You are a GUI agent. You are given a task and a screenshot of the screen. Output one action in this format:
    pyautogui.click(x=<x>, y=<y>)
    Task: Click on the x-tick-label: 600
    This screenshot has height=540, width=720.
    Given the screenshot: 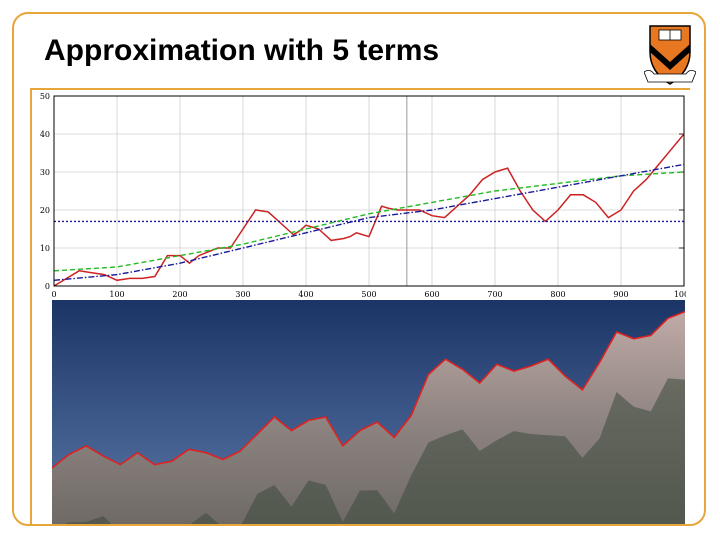 What is the action you would take?
    pyautogui.click(x=431, y=293)
    